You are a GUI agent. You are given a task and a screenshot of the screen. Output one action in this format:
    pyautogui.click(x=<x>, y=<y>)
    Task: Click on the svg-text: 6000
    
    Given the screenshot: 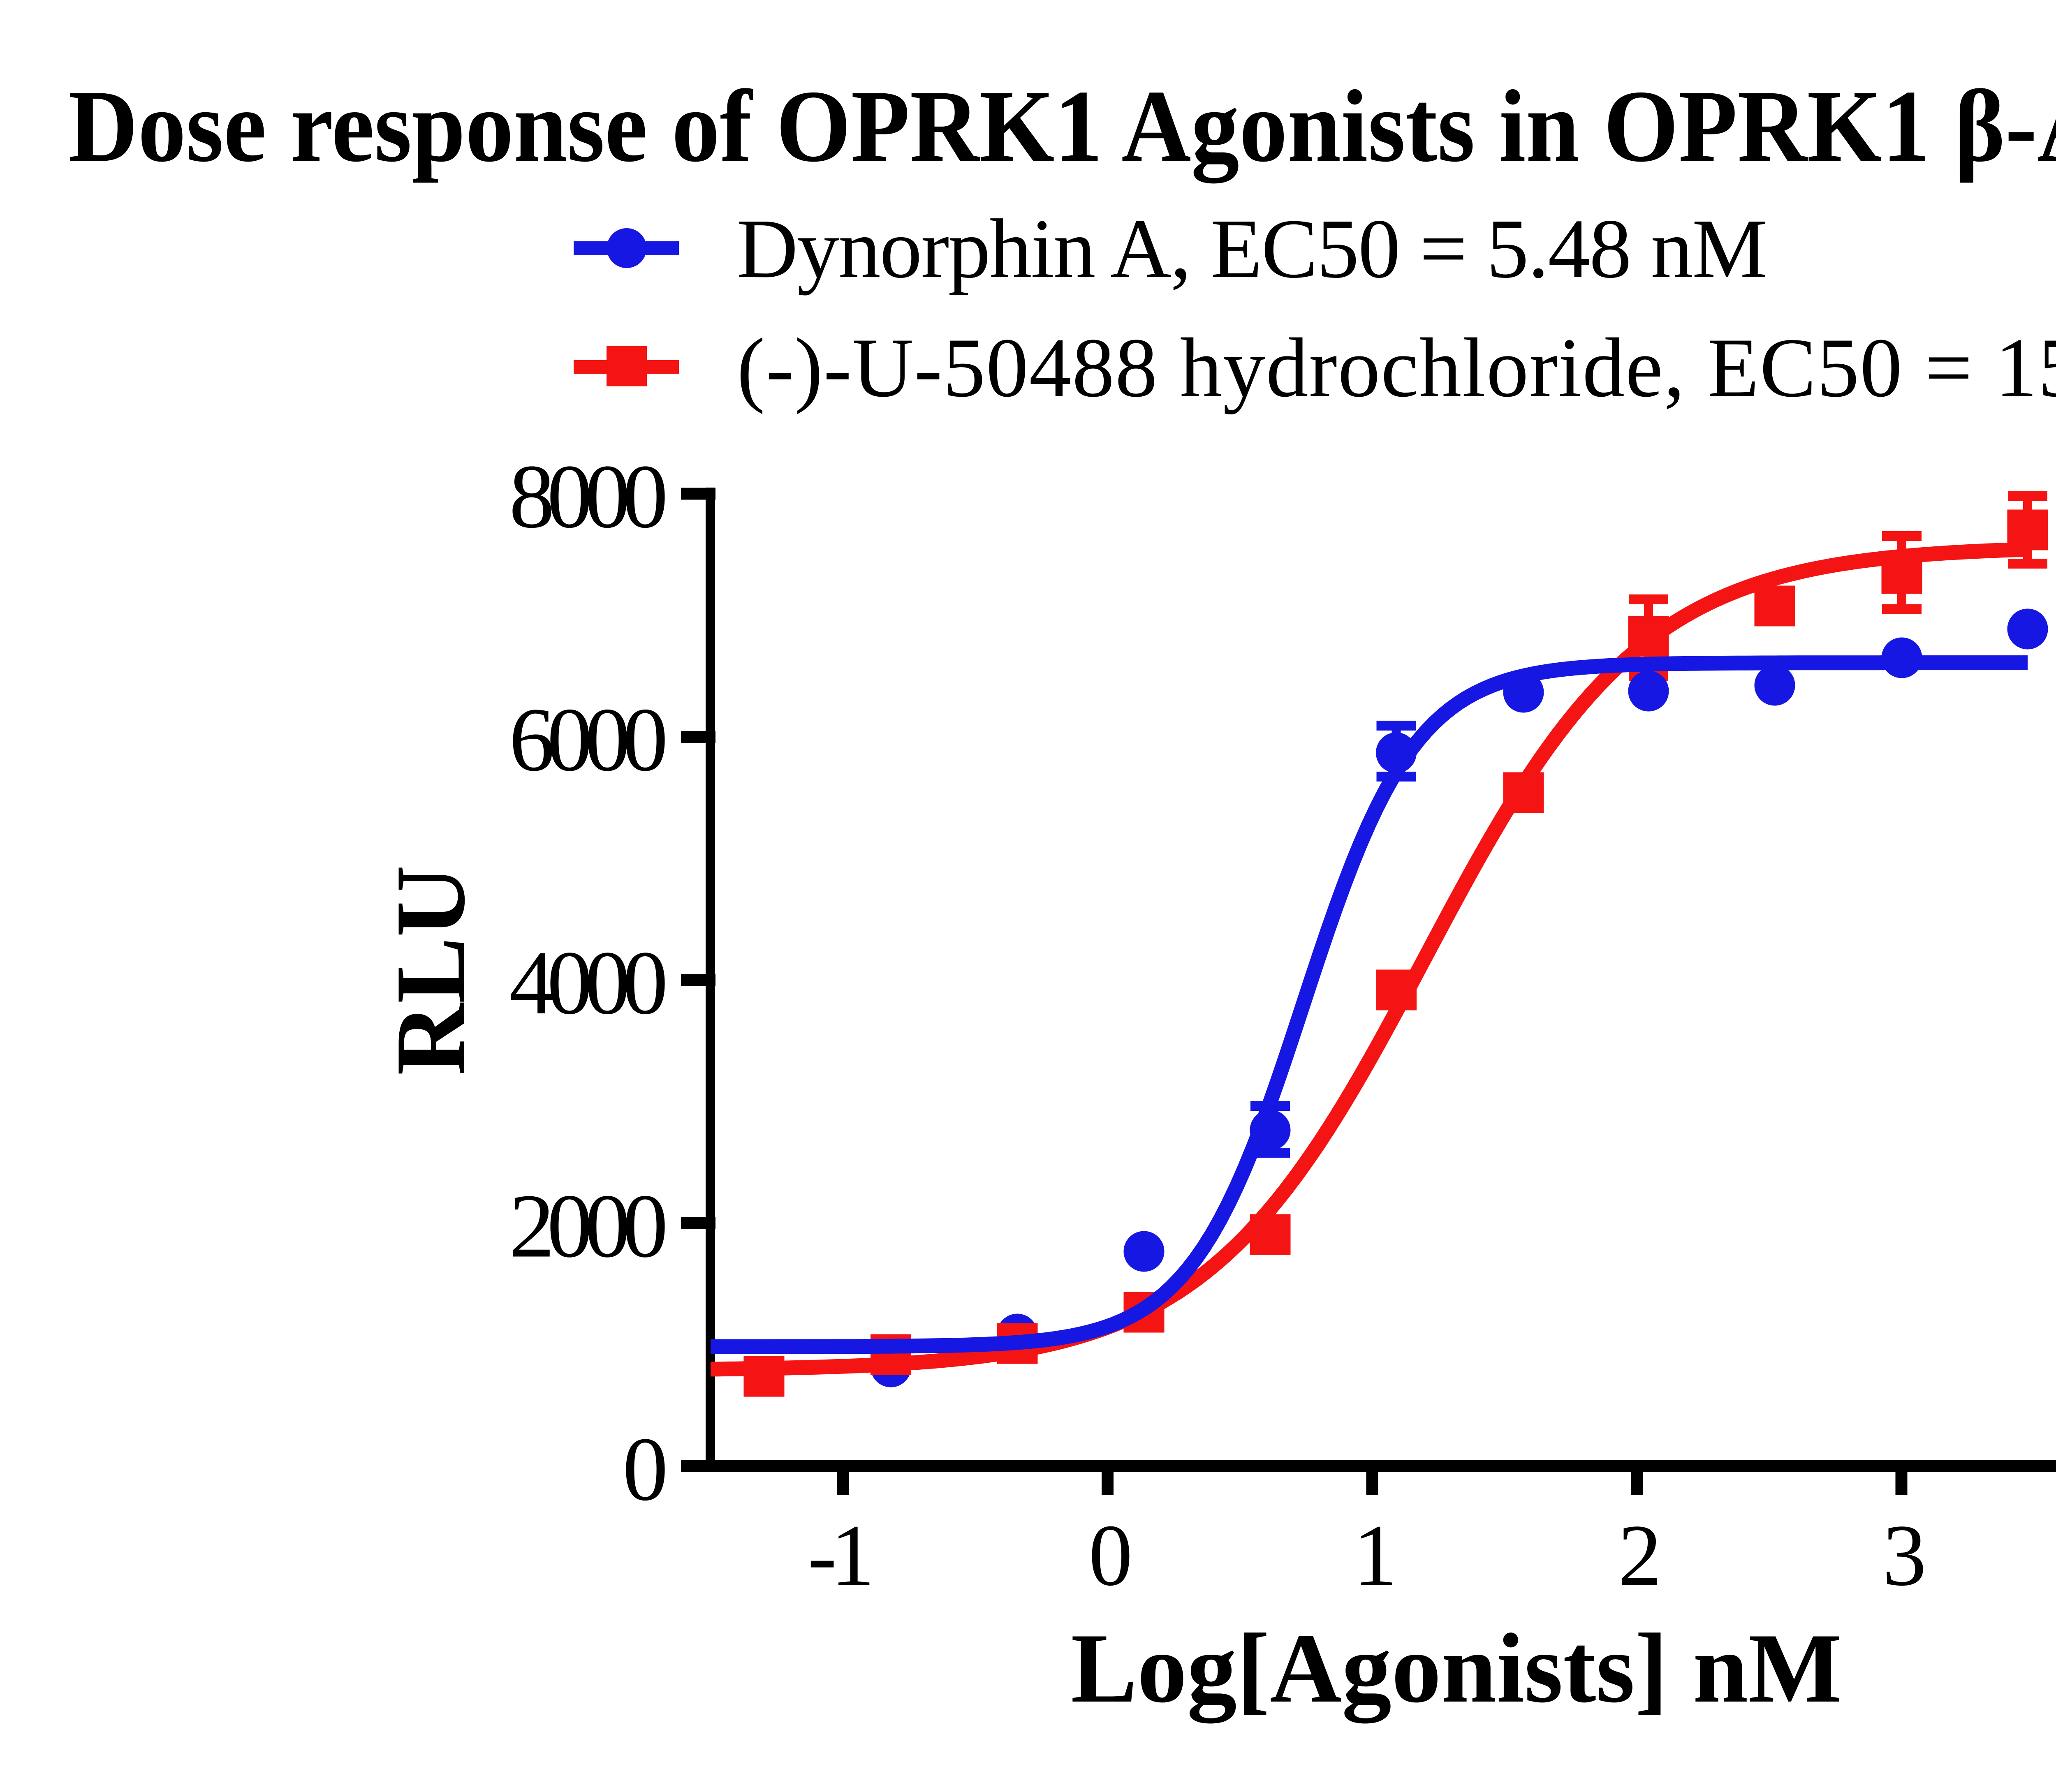 What is the action you would take?
    pyautogui.click(x=587, y=740)
    